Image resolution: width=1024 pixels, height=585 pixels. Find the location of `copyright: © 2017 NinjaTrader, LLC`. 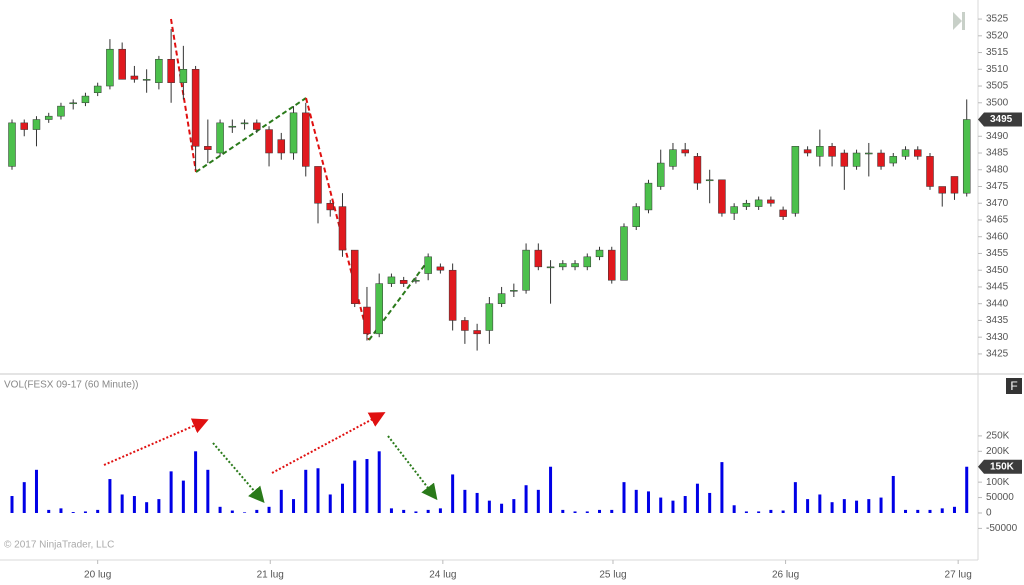

copyright: © 2017 NinjaTrader, LLC is located at coordinates (59, 545).